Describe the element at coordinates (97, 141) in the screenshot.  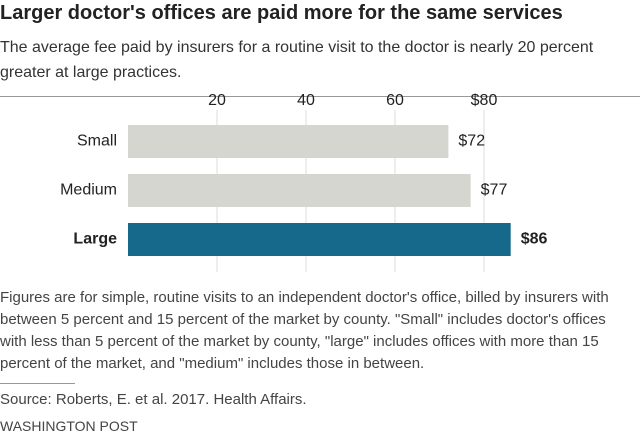
I see `y-tick-label: Small` at that location.